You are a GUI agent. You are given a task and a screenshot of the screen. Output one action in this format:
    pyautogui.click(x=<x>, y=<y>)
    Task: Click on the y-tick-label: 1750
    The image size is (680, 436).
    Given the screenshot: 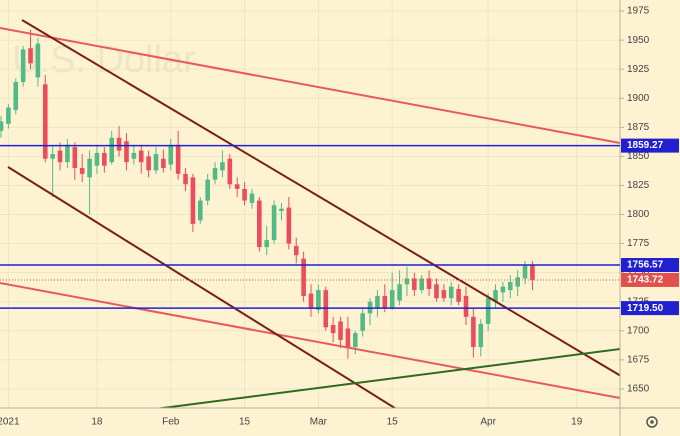 What is the action you would take?
    pyautogui.click(x=638, y=272)
    